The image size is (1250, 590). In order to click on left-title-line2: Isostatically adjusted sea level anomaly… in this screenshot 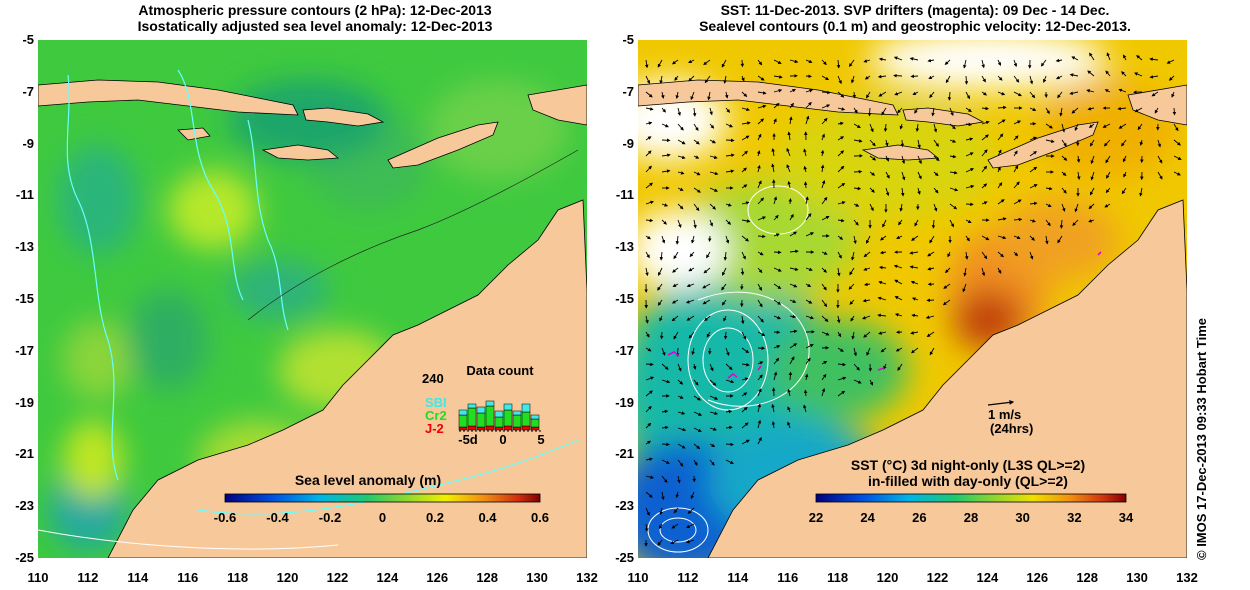, I will do `click(315, 26)`.